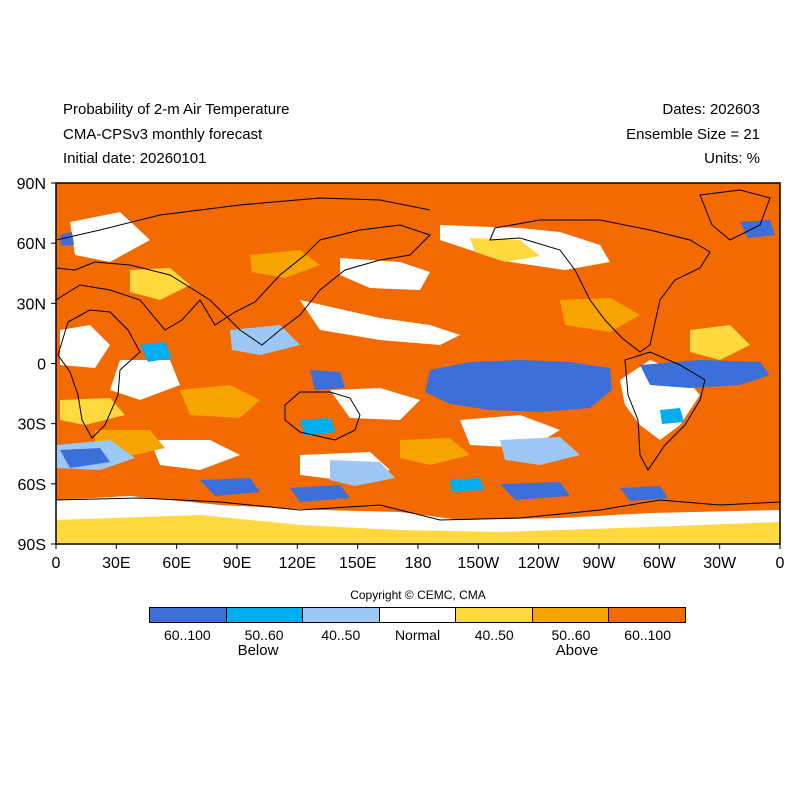 This screenshot has width=800, height=800. Describe the element at coordinates (693, 134) in the screenshot. I see `ensemble-size-label: Ensemble Size = 21` at that location.